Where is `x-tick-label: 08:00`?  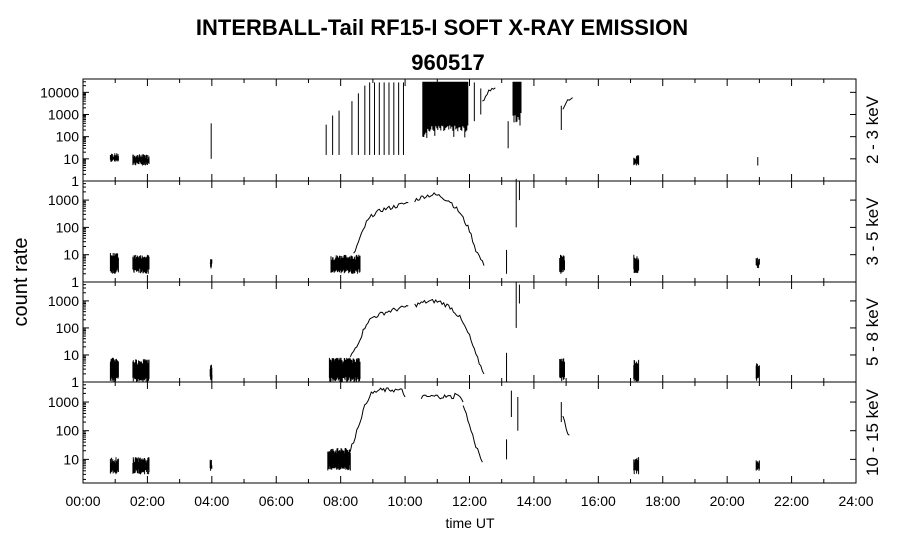
x-tick-label: 08:00 is located at coordinates (340, 501).